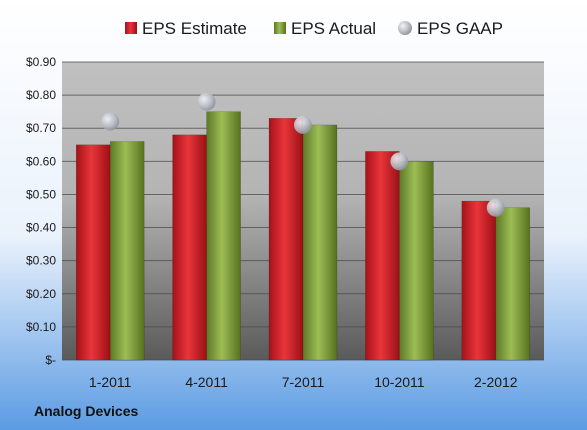 The height and width of the screenshot is (430, 587). I want to click on legend-label-eps-gaap: EPS GAAP, so click(460, 28).